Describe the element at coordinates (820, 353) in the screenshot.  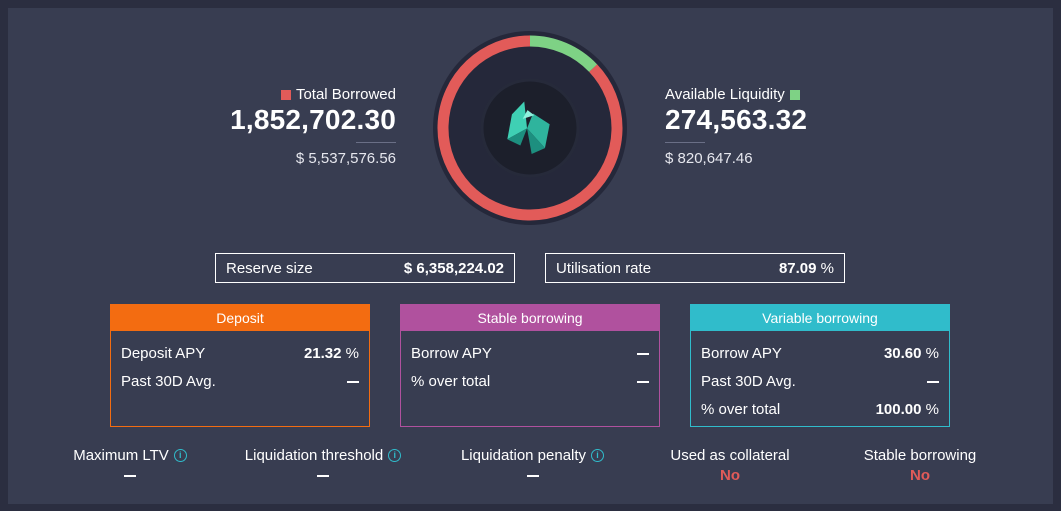
I see `variable-row: Borrow APY 30.60 %` at that location.